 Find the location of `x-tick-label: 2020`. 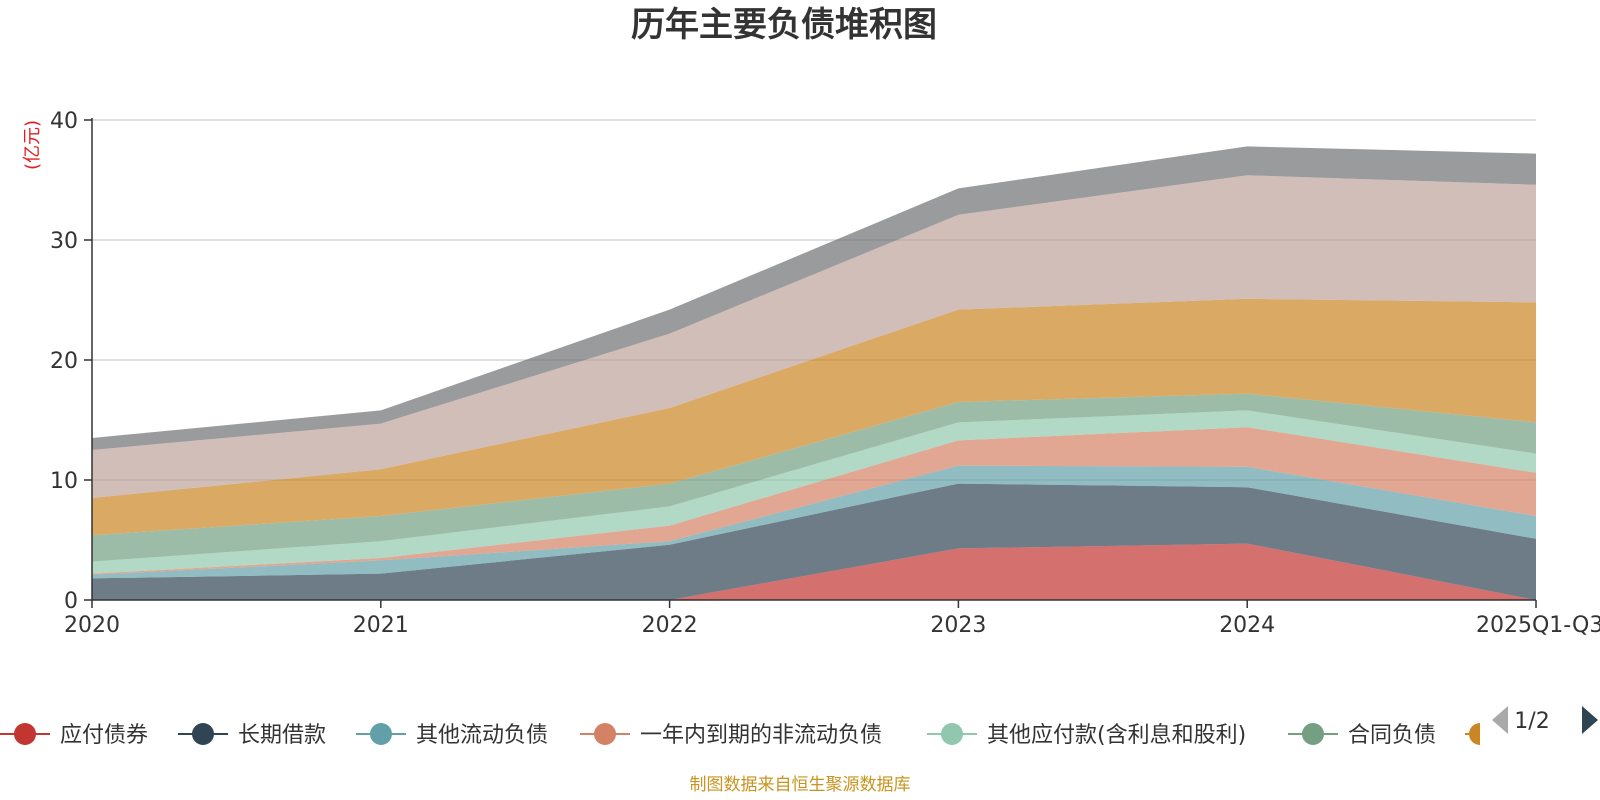

x-tick-label: 2020 is located at coordinates (92, 625).